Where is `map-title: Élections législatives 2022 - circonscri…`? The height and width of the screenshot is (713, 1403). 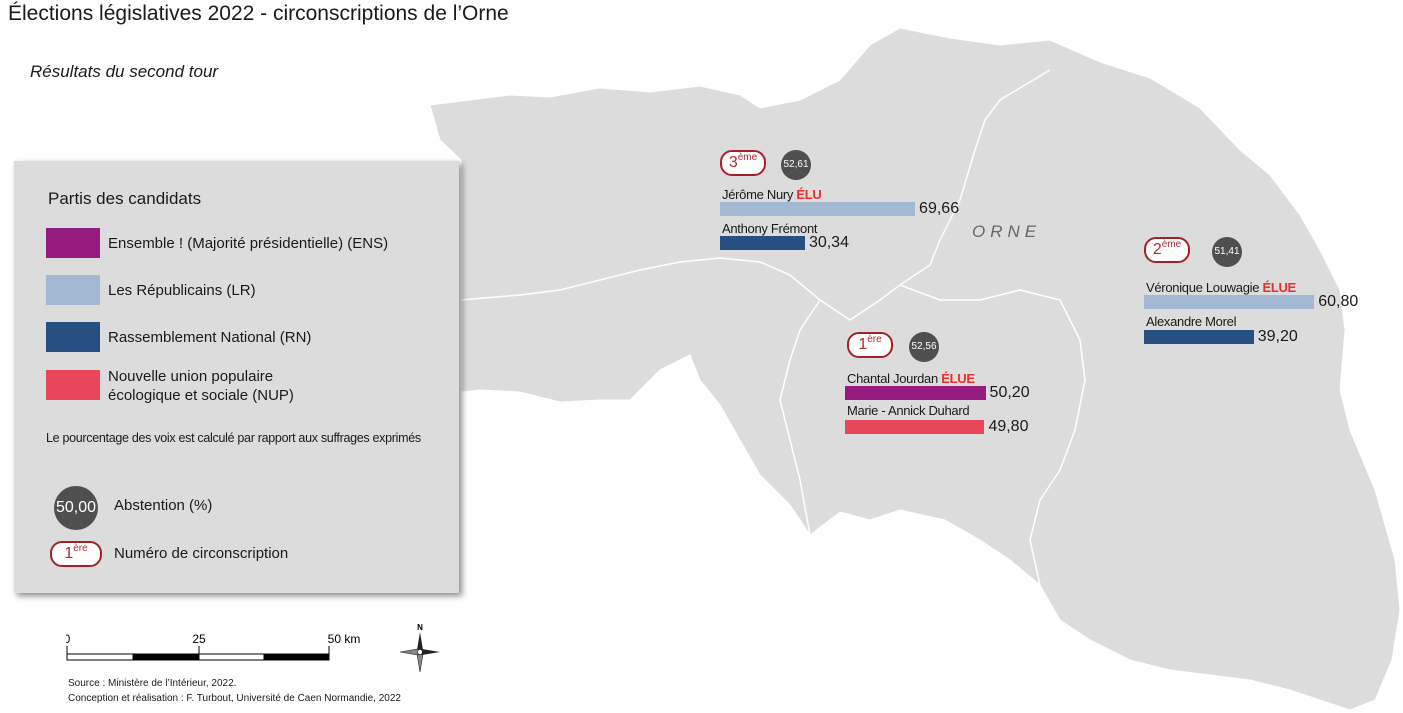 map-title: Élections législatives 2022 - circonscri… is located at coordinates (258, 13).